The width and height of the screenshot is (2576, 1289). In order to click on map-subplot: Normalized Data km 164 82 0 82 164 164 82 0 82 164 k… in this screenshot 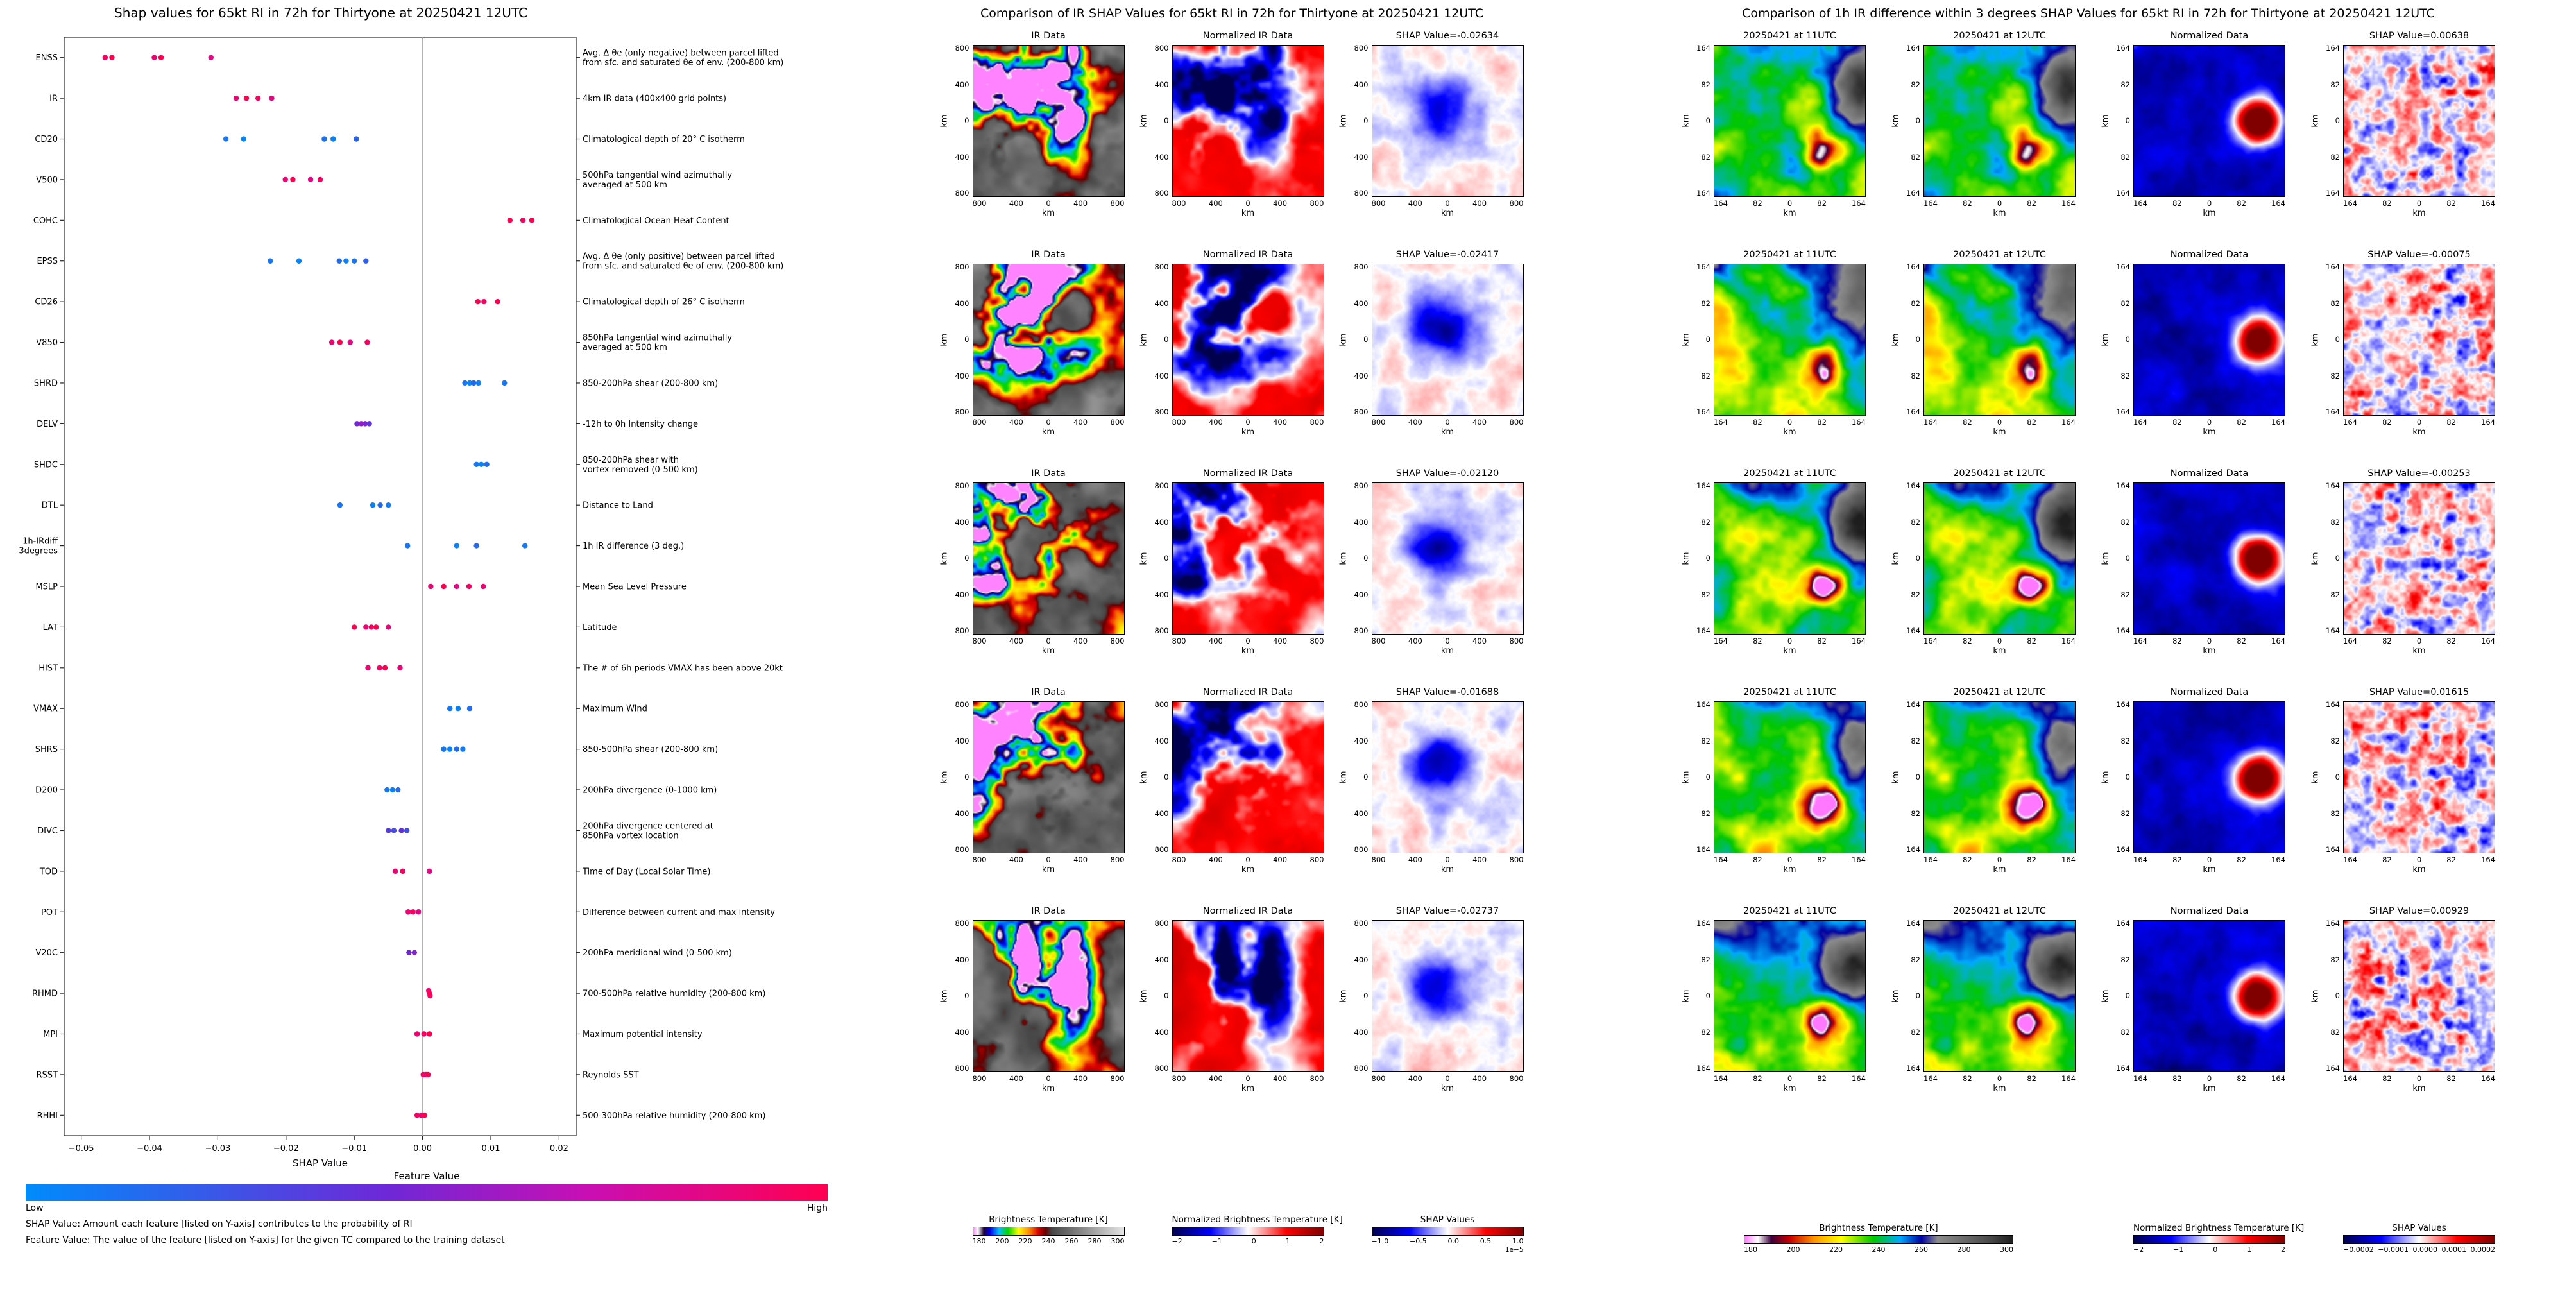, I will do `click(2193, 562)`.